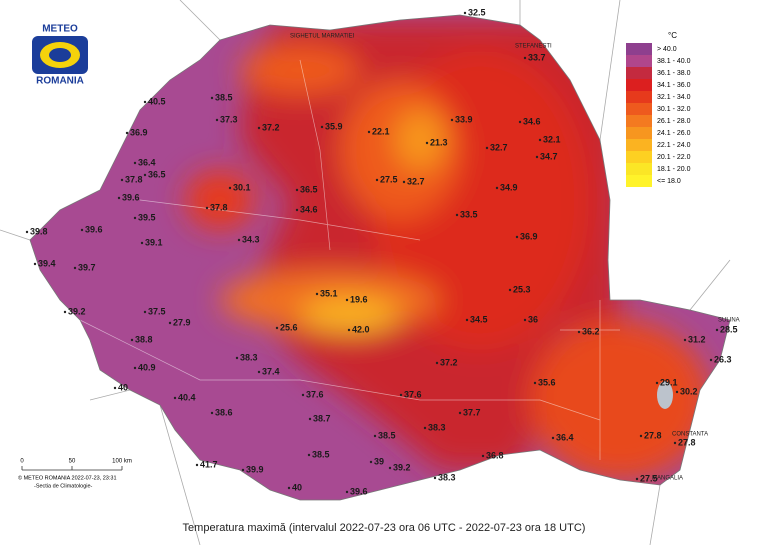 This screenshot has height=545, width=768. What do you see at coordinates (472, 412) in the screenshot?
I see `station-value: 37.7` at bounding box center [472, 412].